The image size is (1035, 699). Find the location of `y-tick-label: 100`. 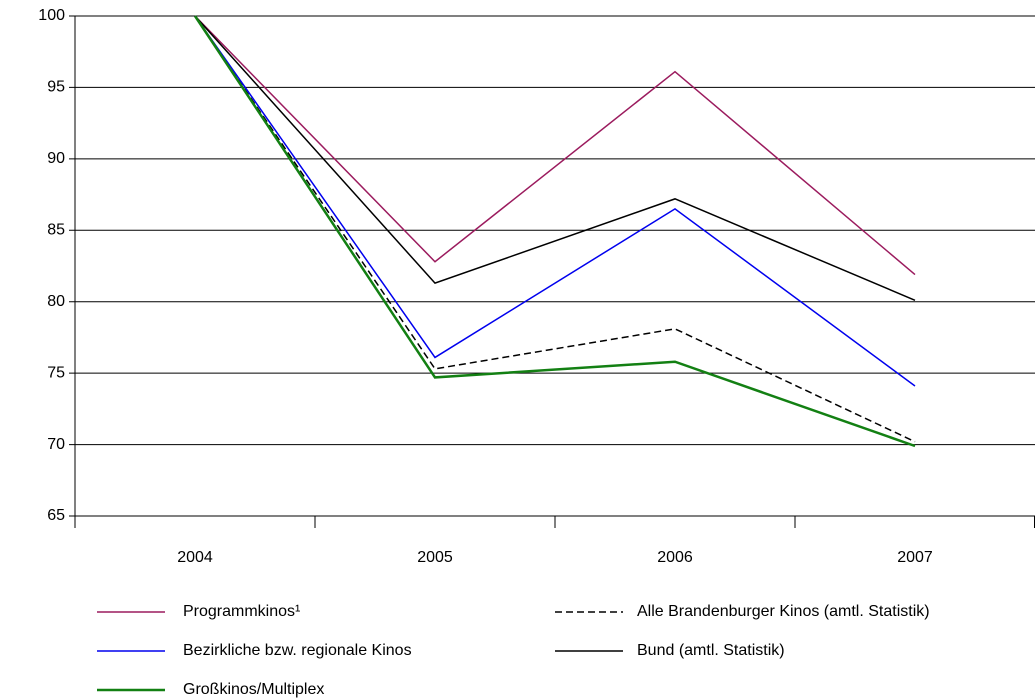

y-tick-label: 100 is located at coordinates (51, 15).